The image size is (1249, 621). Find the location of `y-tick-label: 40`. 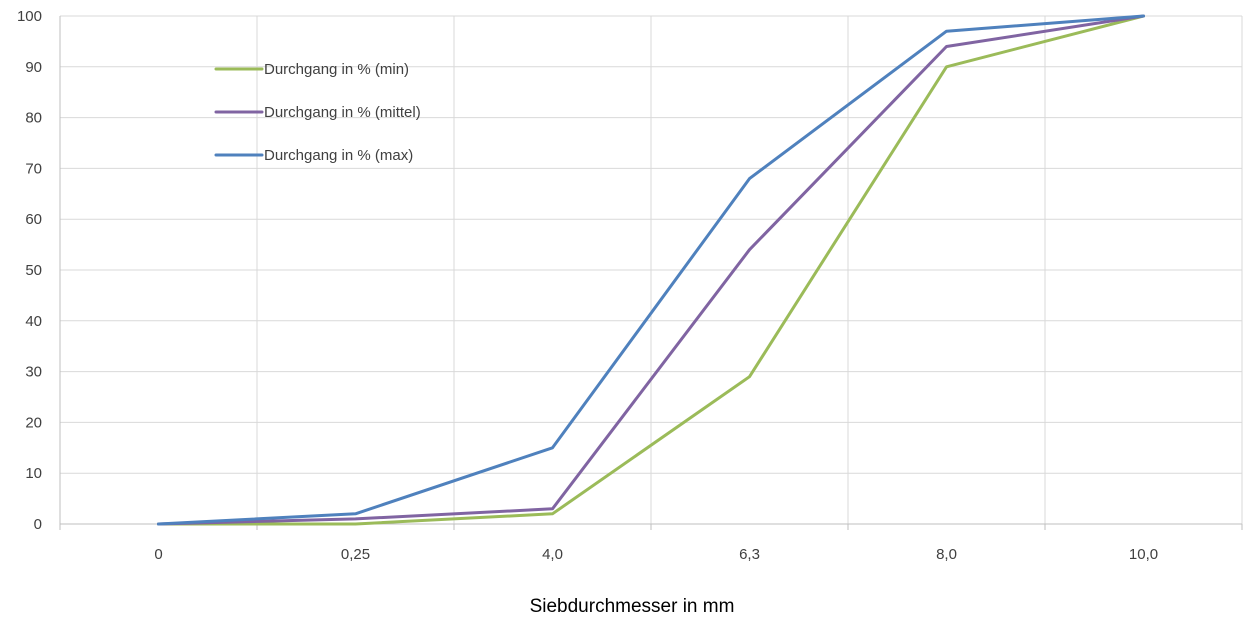

y-tick-label: 40 is located at coordinates (33, 321).